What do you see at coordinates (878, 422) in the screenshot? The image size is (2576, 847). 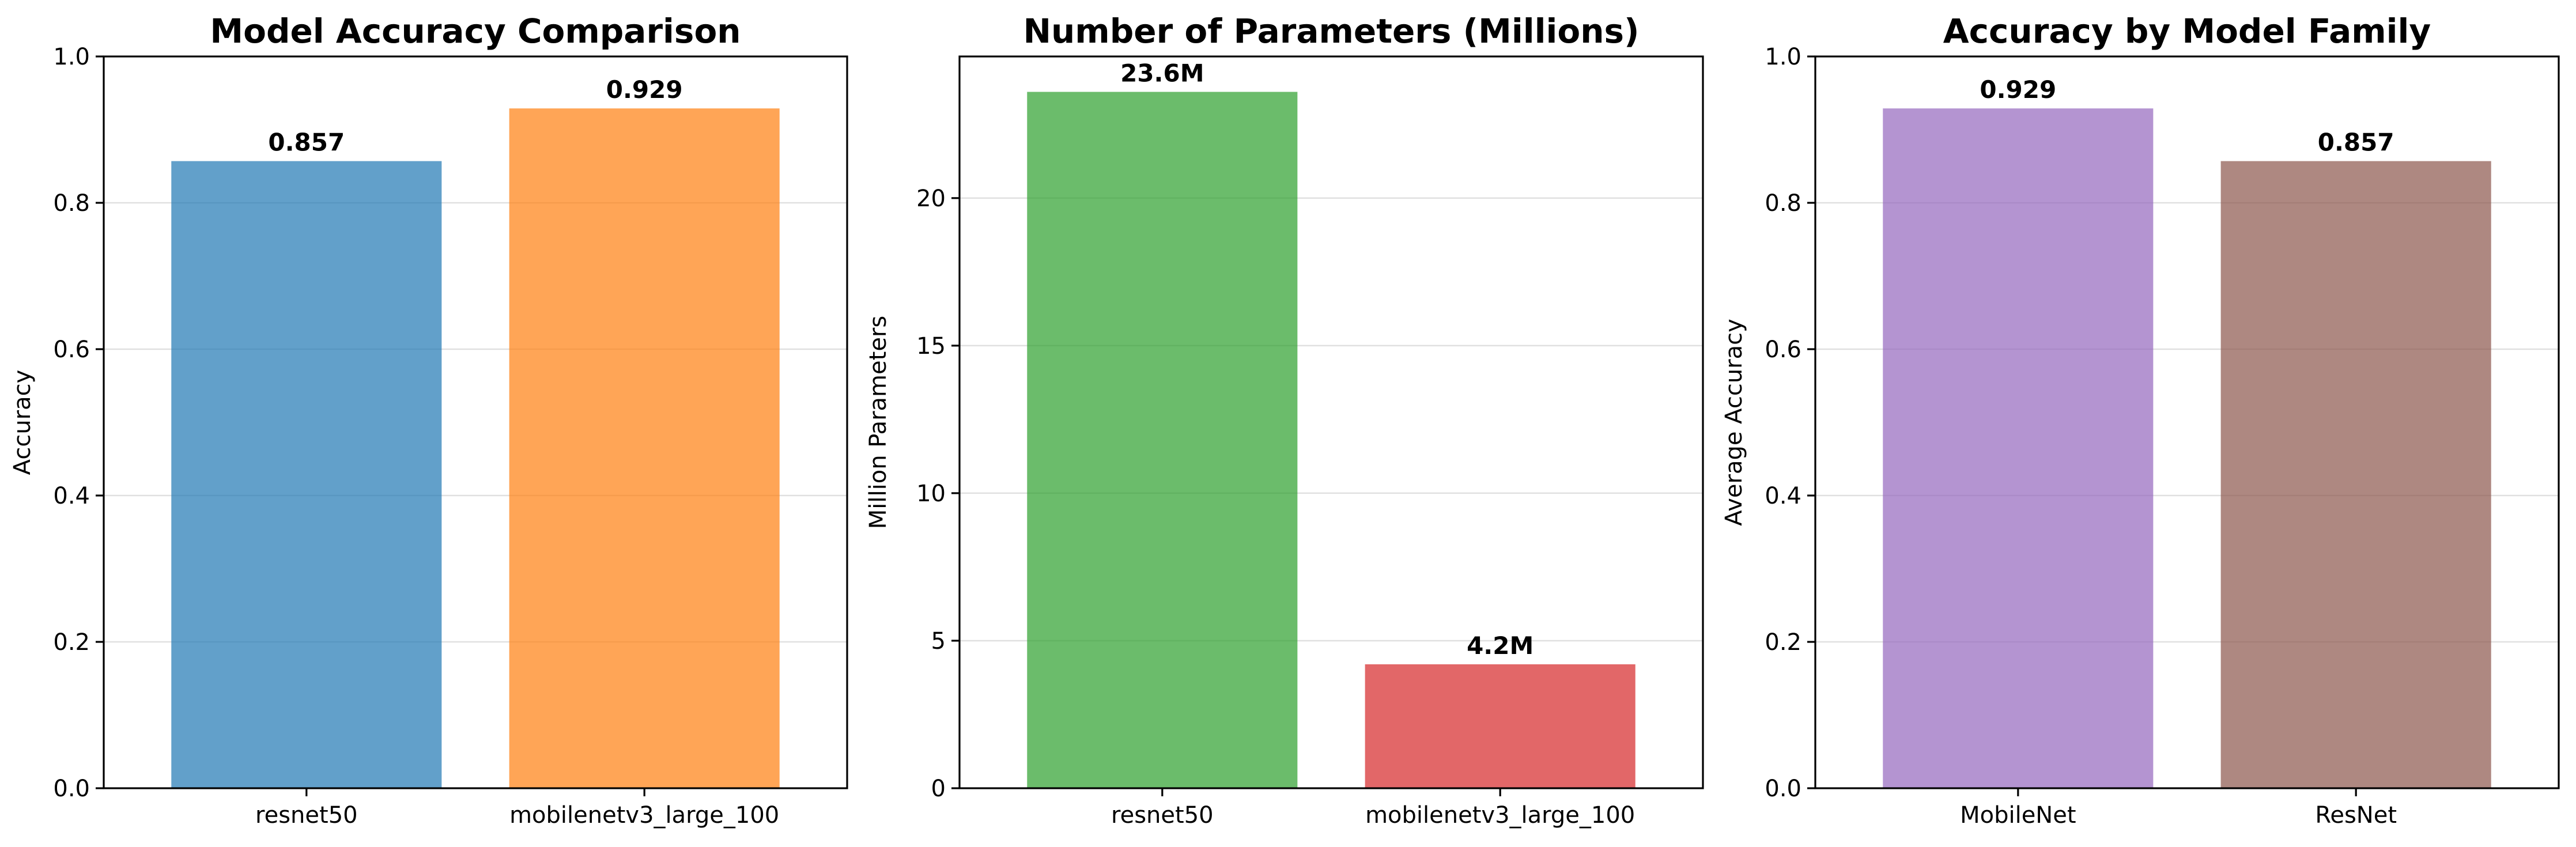 I see `y-axis-label: Million Parameters` at bounding box center [878, 422].